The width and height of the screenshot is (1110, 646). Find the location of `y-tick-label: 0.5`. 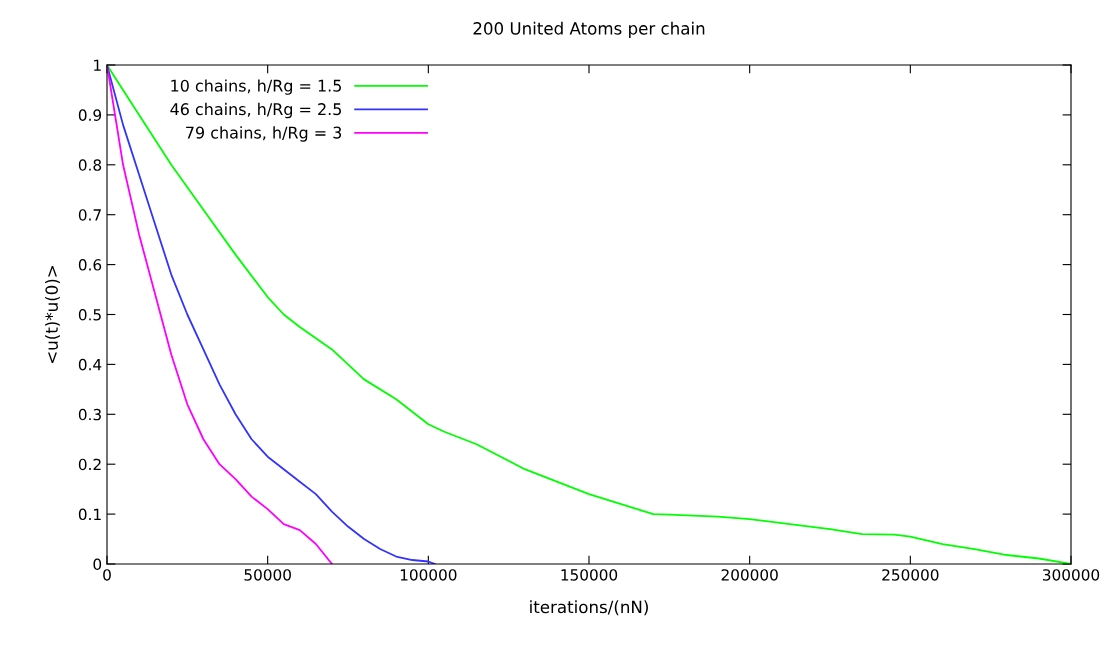

y-tick-label: 0.5 is located at coordinates (89, 314).